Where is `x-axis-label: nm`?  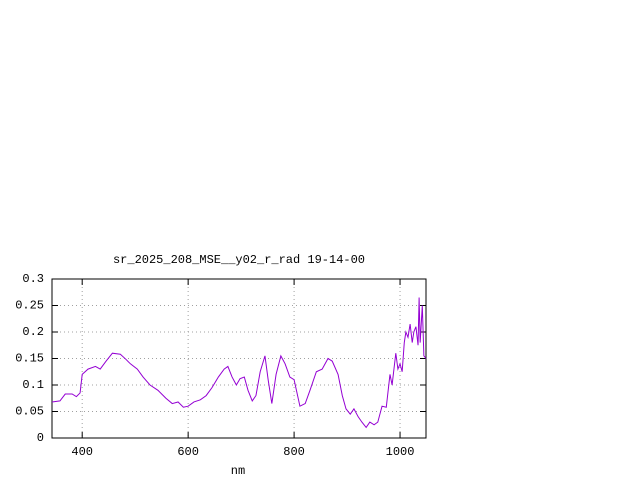
x-axis-label: nm is located at coordinates (238, 471).